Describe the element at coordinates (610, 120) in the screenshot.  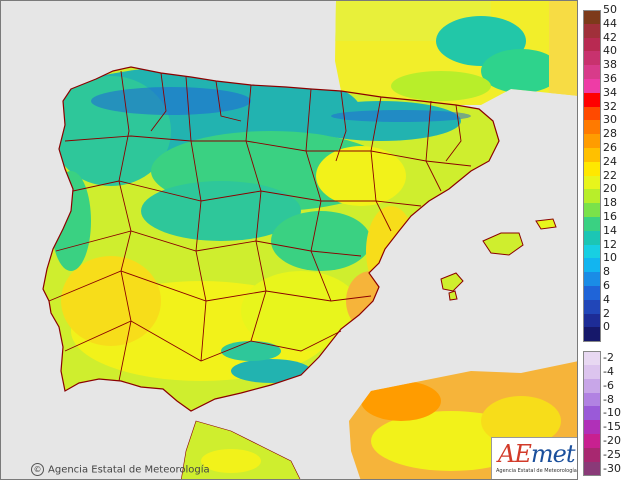
I see `legend-label: 30` at that location.